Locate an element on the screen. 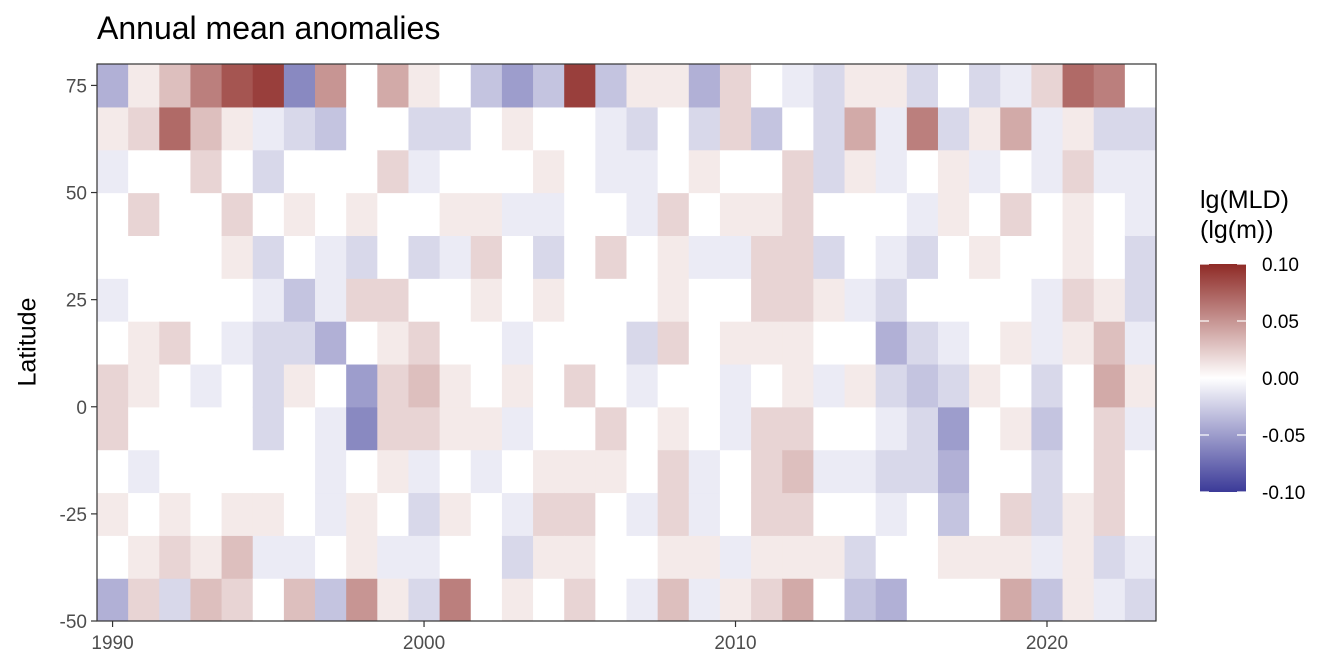 The image size is (1344, 672). y-axis: -50 -25 0 25 50 75 is located at coordinates (78, 354).